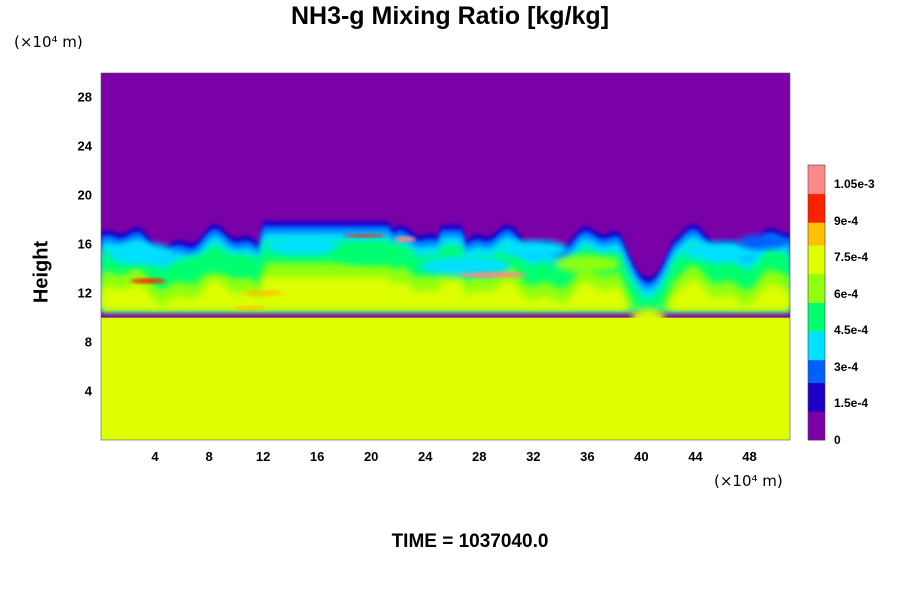  What do you see at coordinates (425, 456) in the screenshot?
I see `x-tick-label: 24` at bounding box center [425, 456].